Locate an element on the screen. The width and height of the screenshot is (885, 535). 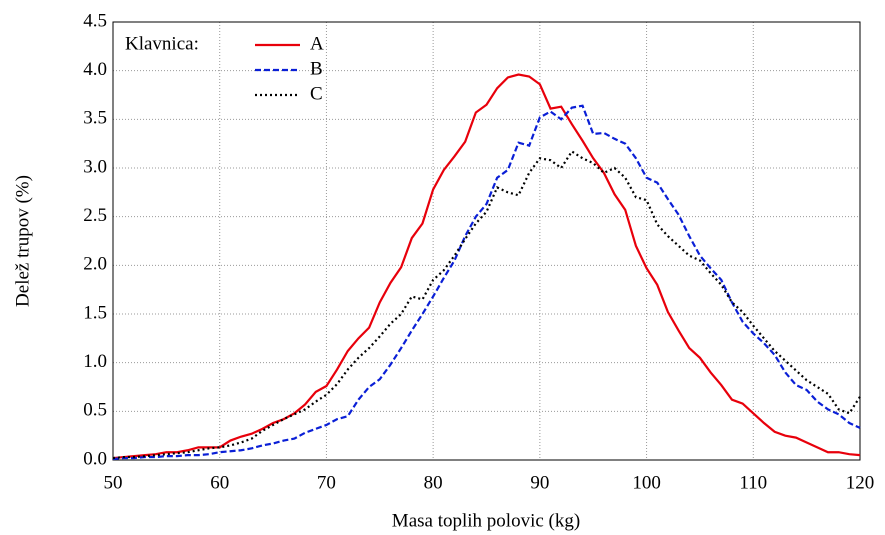
legend-label: A is located at coordinates (317, 43).